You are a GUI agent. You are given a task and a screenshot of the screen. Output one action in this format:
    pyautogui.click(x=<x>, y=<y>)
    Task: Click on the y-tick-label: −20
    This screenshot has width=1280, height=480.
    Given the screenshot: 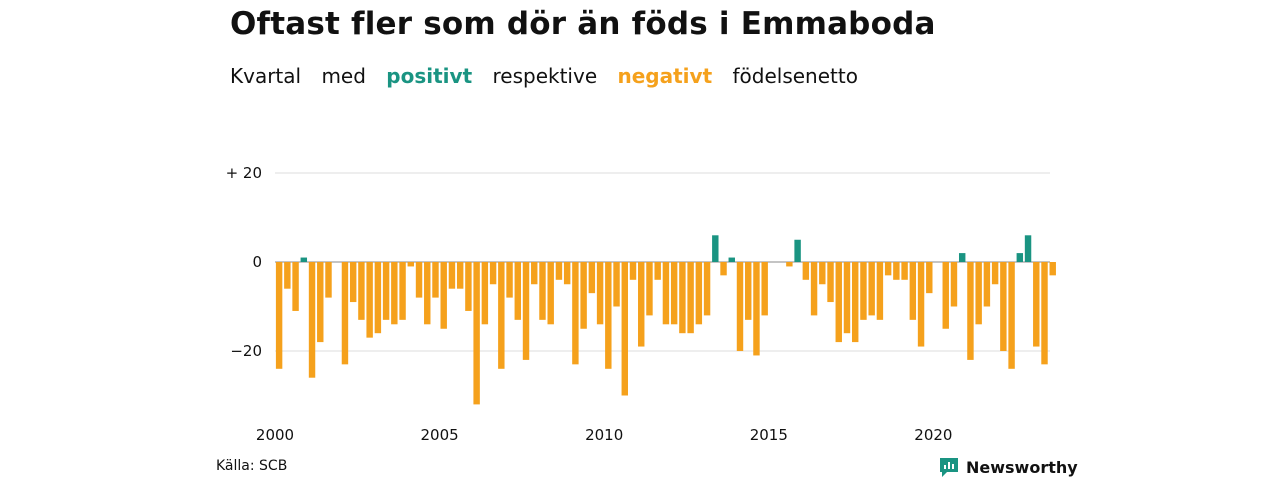 What is the action you would take?
    pyautogui.click(x=246, y=351)
    